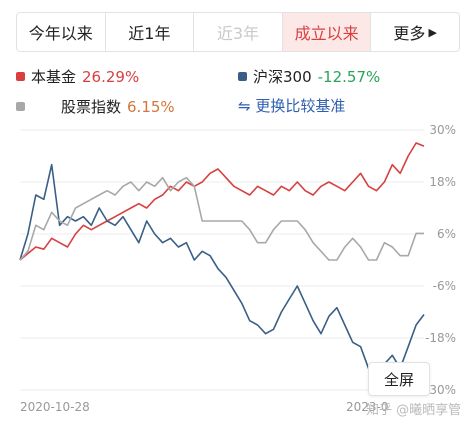 The width and height of the screenshot is (474, 430). What do you see at coordinates (91, 107) in the screenshot?
I see `legend-stock-index-label: 股票指数` at bounding box center [91, 107].